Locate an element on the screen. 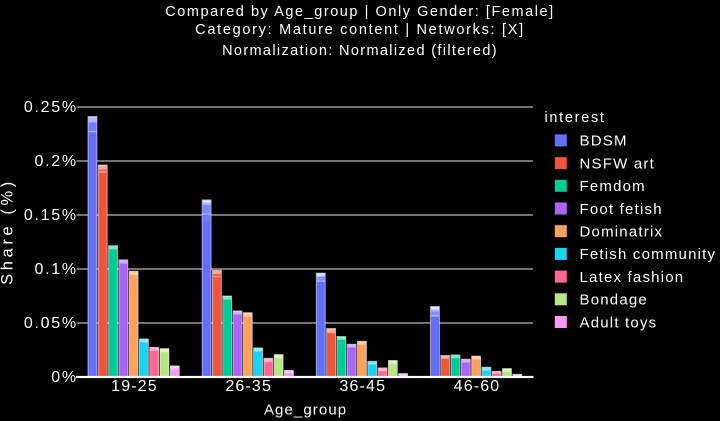  svg-text: Foot fetish is located at coordinates (621, 209).